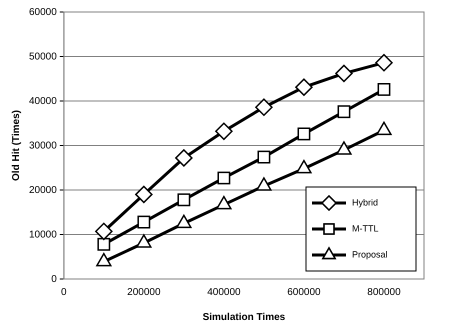  I want to click on legend-label: Hybrid, so click(365, 202).